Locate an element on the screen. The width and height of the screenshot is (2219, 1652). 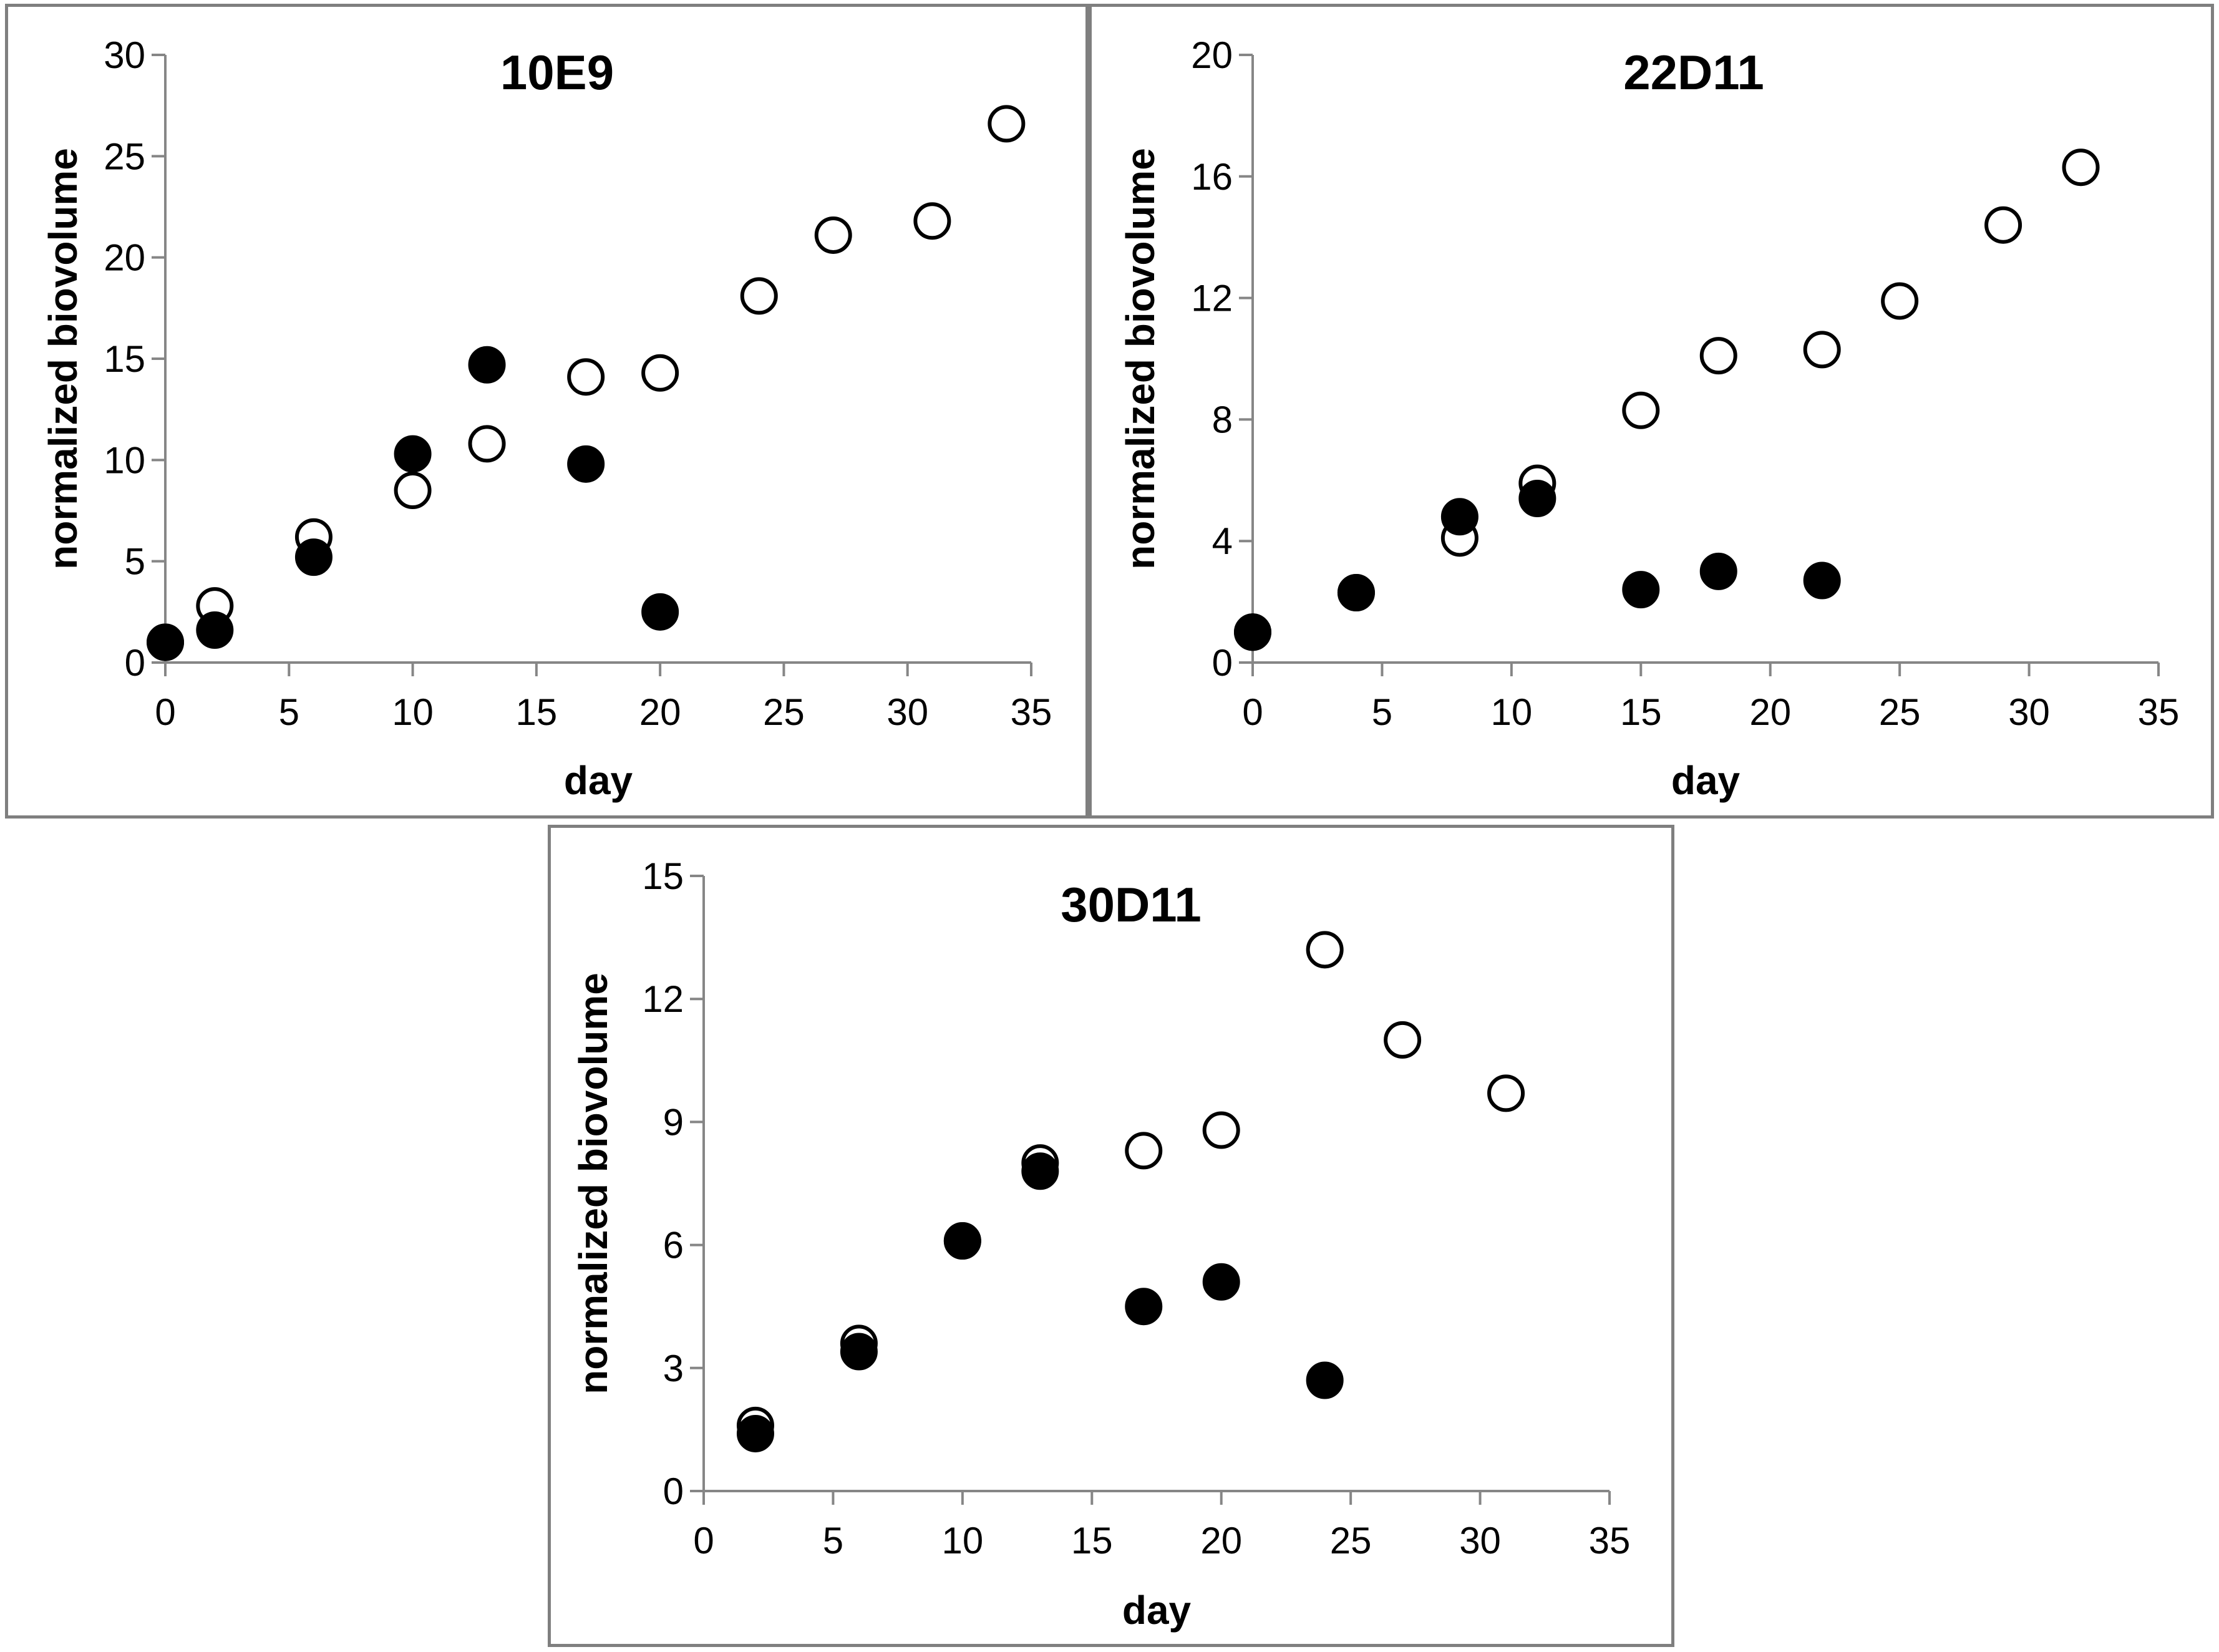
y-tick-label: 25 is located at coordinates (125, 156).